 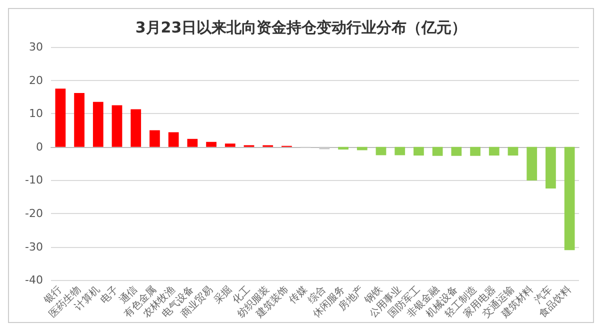 I want to click on y-tick-label: -10, so click(x=34, y=180).